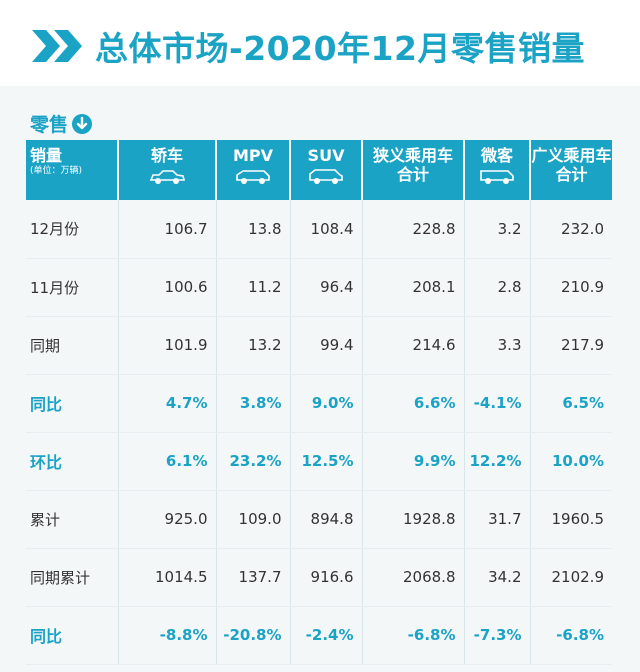 Image resolution: width=640 pixels, height=672 pixels. What do you see at coordinates (571, 403) in the screenshot?
I see `table-cell: 6.5%` at bounding box center [571, 403].